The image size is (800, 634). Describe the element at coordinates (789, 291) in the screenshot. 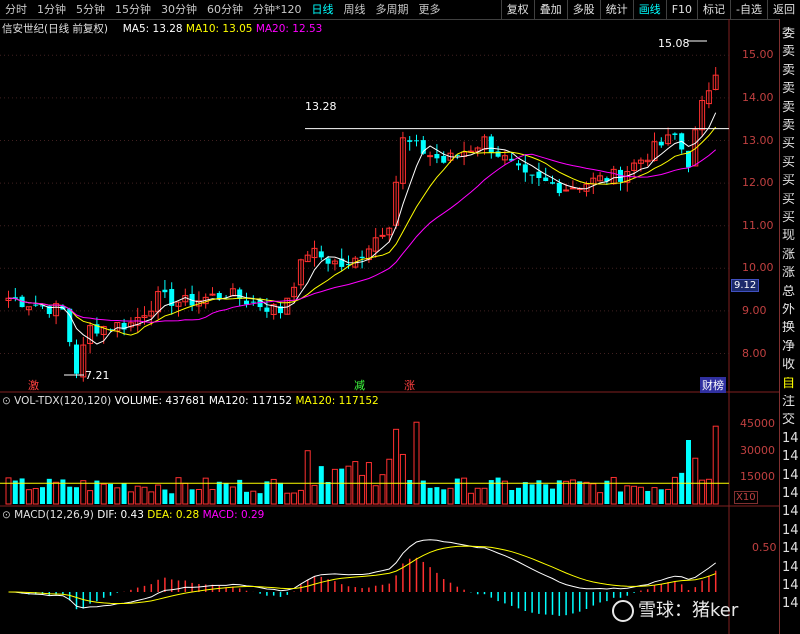

I see `sidebar-item: 总` at that location.